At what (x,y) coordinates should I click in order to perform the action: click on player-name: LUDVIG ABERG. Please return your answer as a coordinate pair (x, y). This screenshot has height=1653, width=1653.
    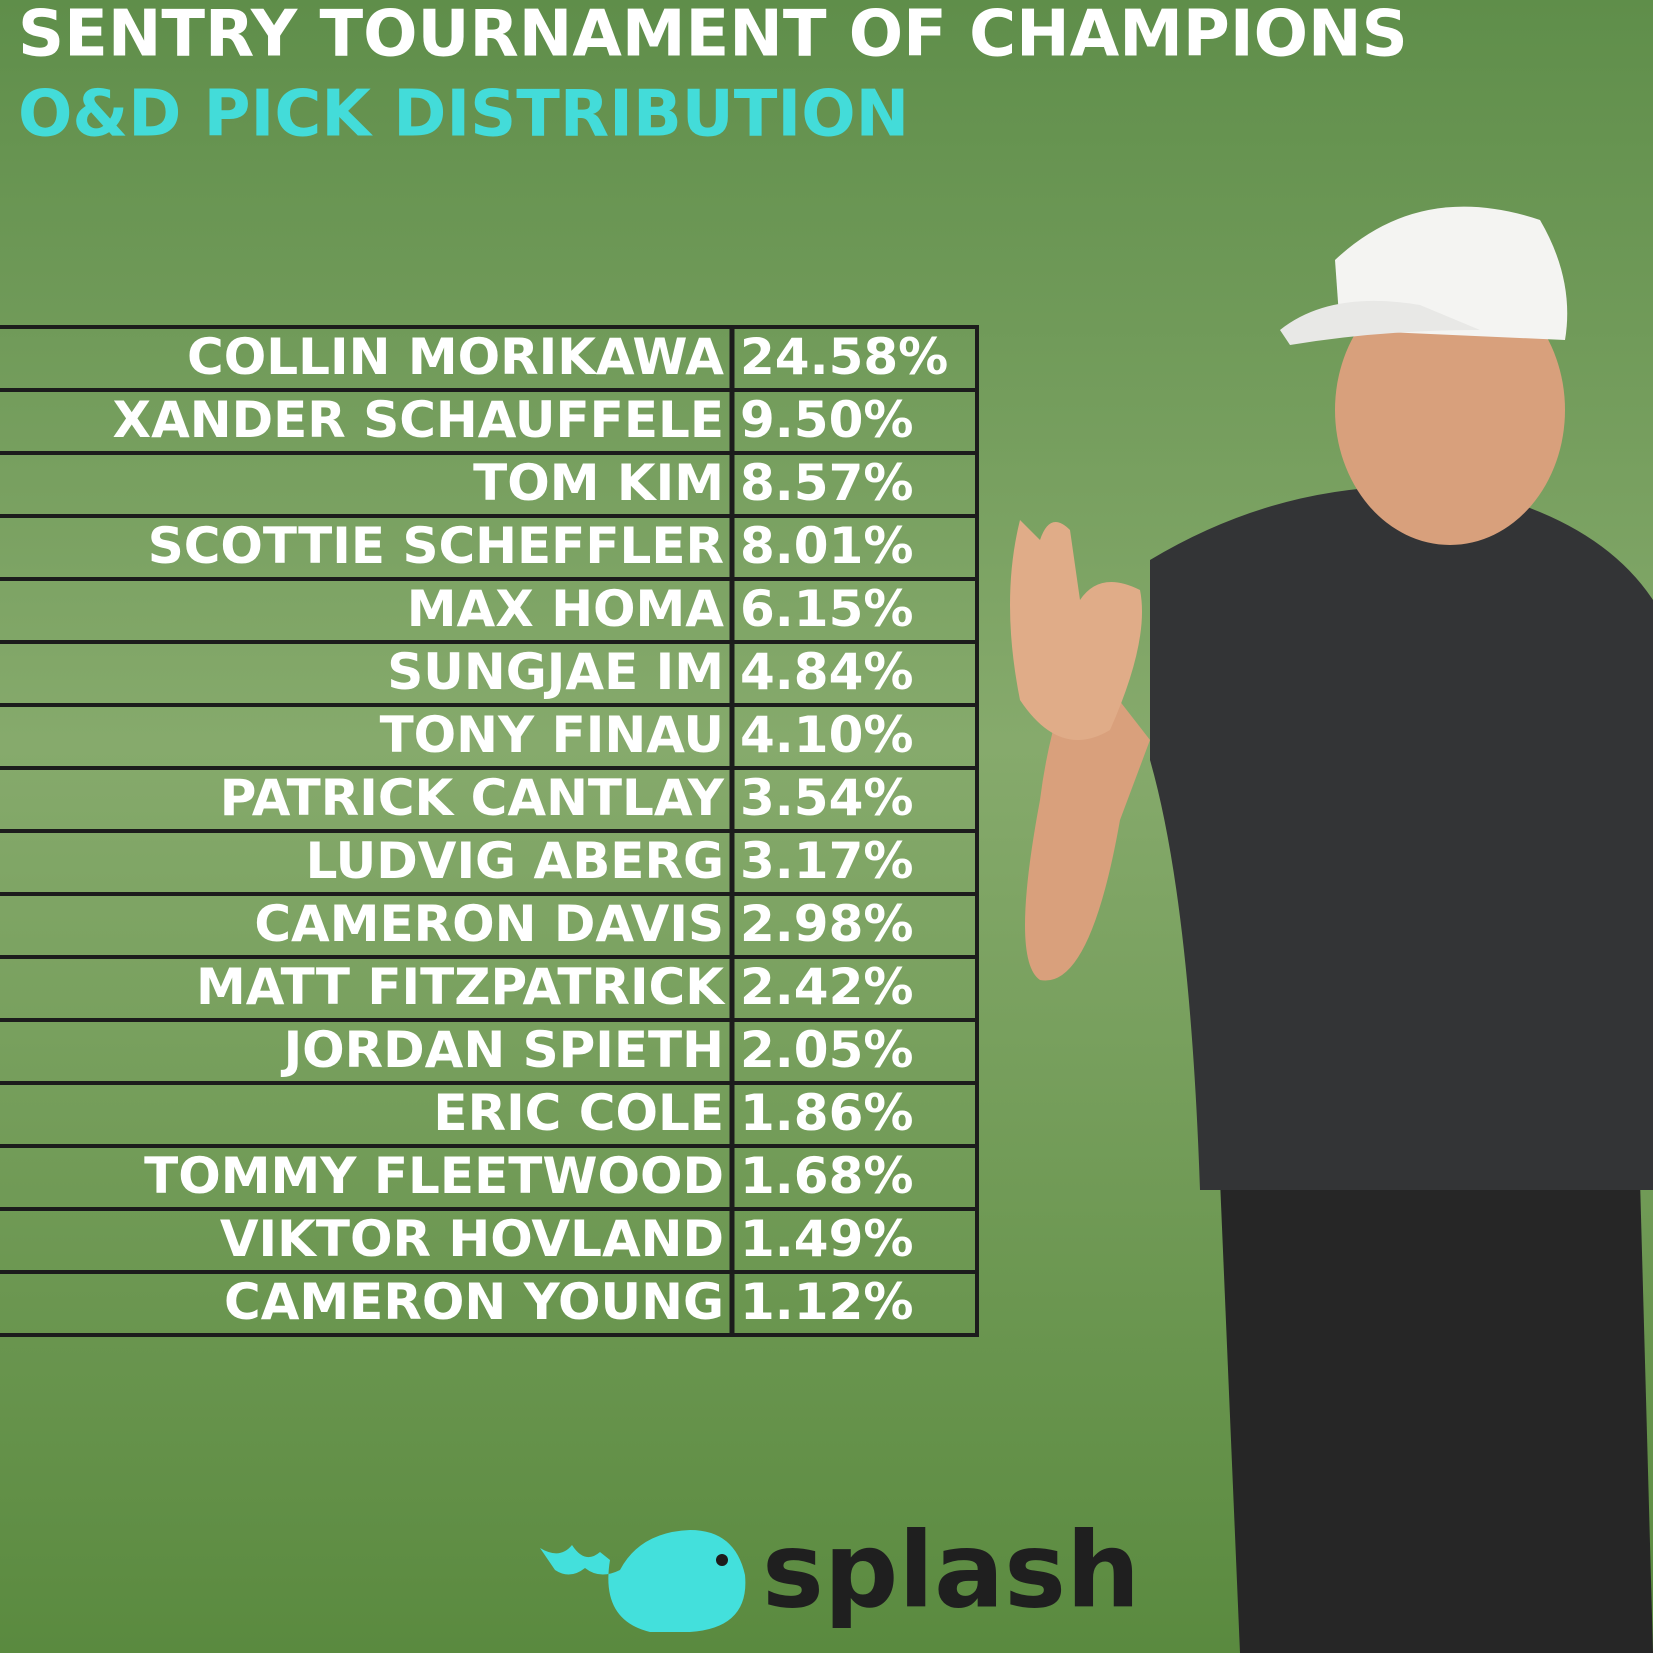
    Looking at the image, I should click on (515, 861).